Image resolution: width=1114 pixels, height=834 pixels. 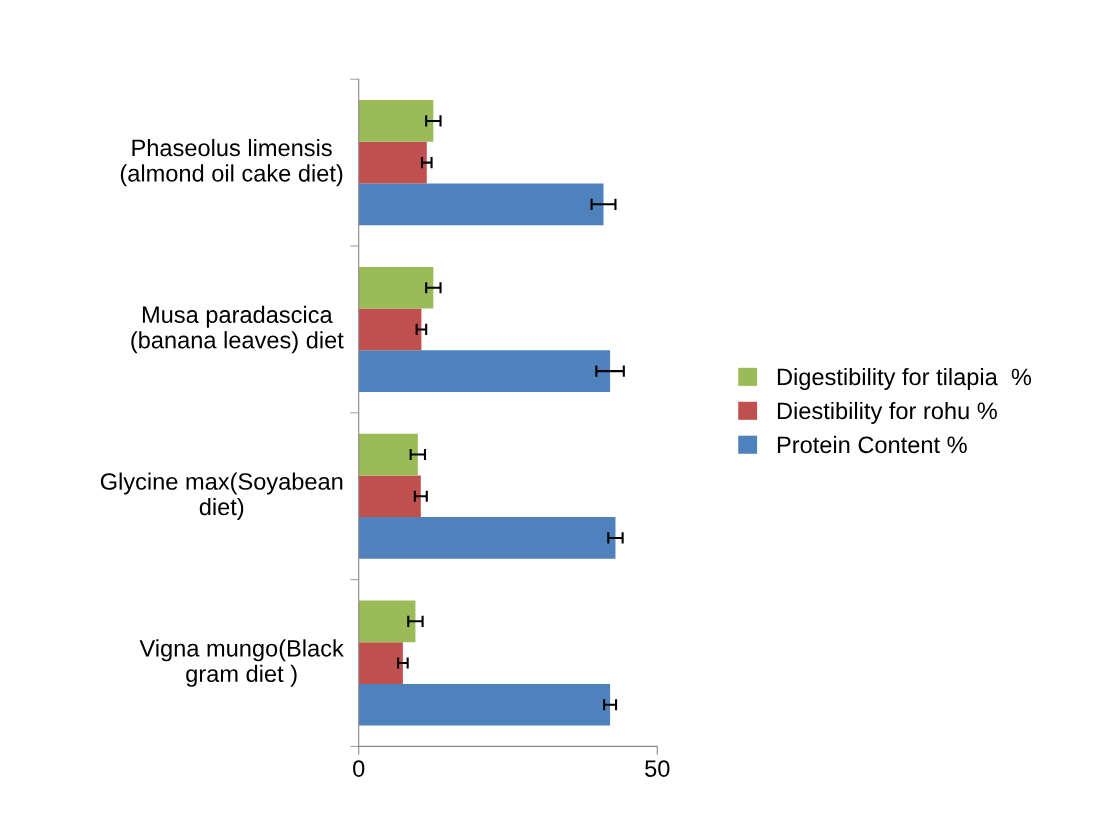 I want to click on legend-label: Protein Content %, so click(x=872, y=444).